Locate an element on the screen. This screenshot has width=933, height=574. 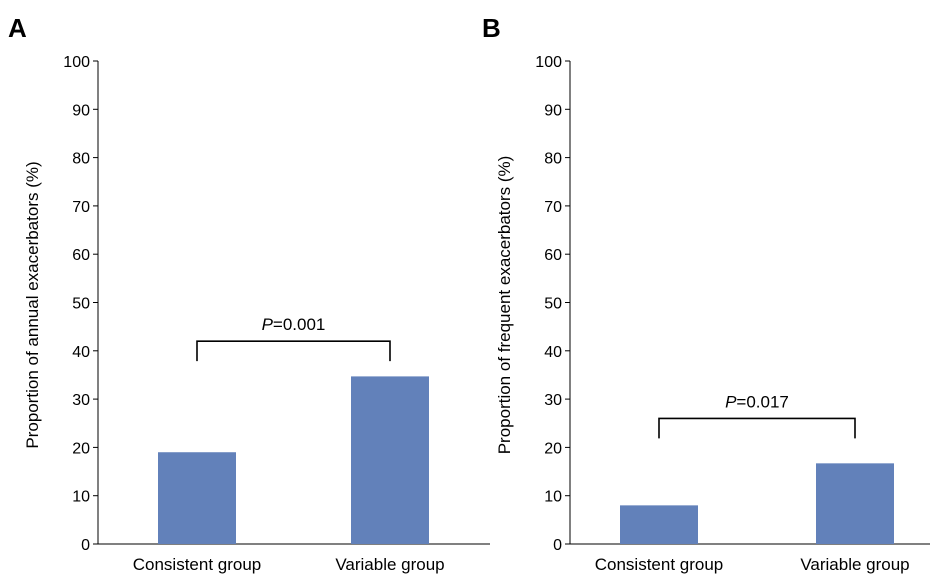
panel-b-y-tick-label: 0 is located at coordinates (557, 545).